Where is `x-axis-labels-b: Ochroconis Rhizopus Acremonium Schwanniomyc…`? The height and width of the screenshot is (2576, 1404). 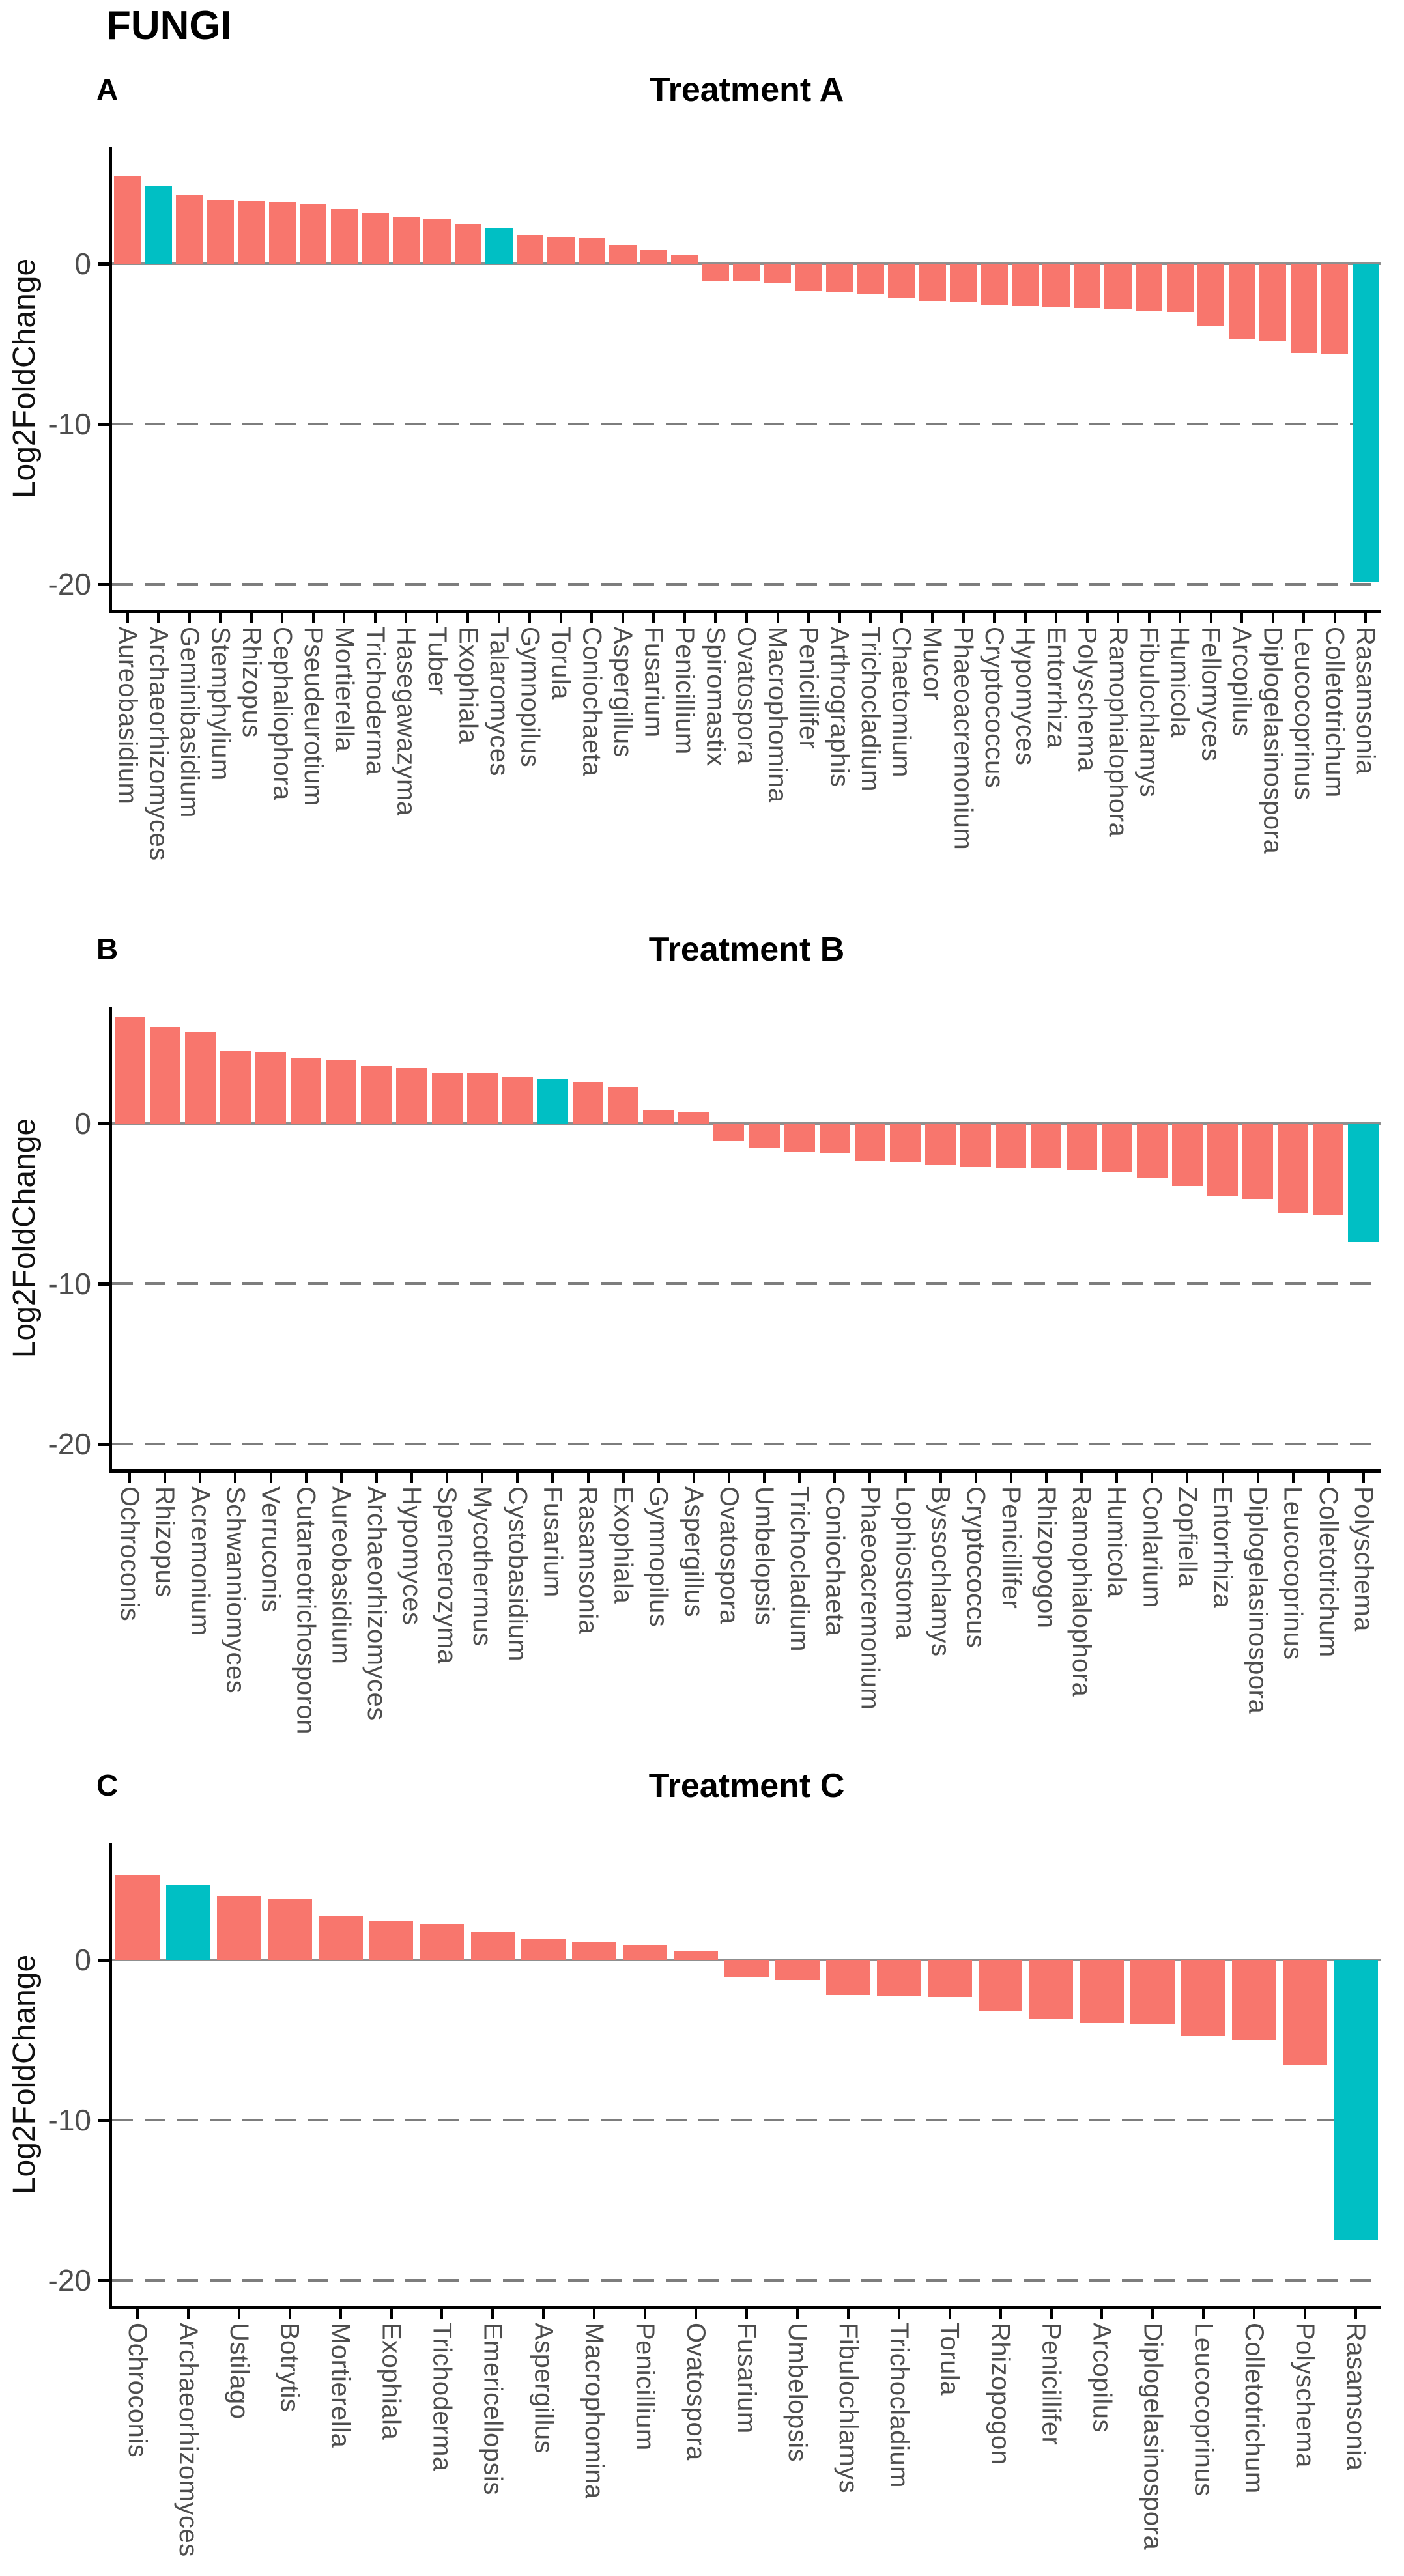
x-axis-labels-b: Ochroconis Rhizopus Acremonium Schwanniomyc… is located at coordinates (746, 1626).